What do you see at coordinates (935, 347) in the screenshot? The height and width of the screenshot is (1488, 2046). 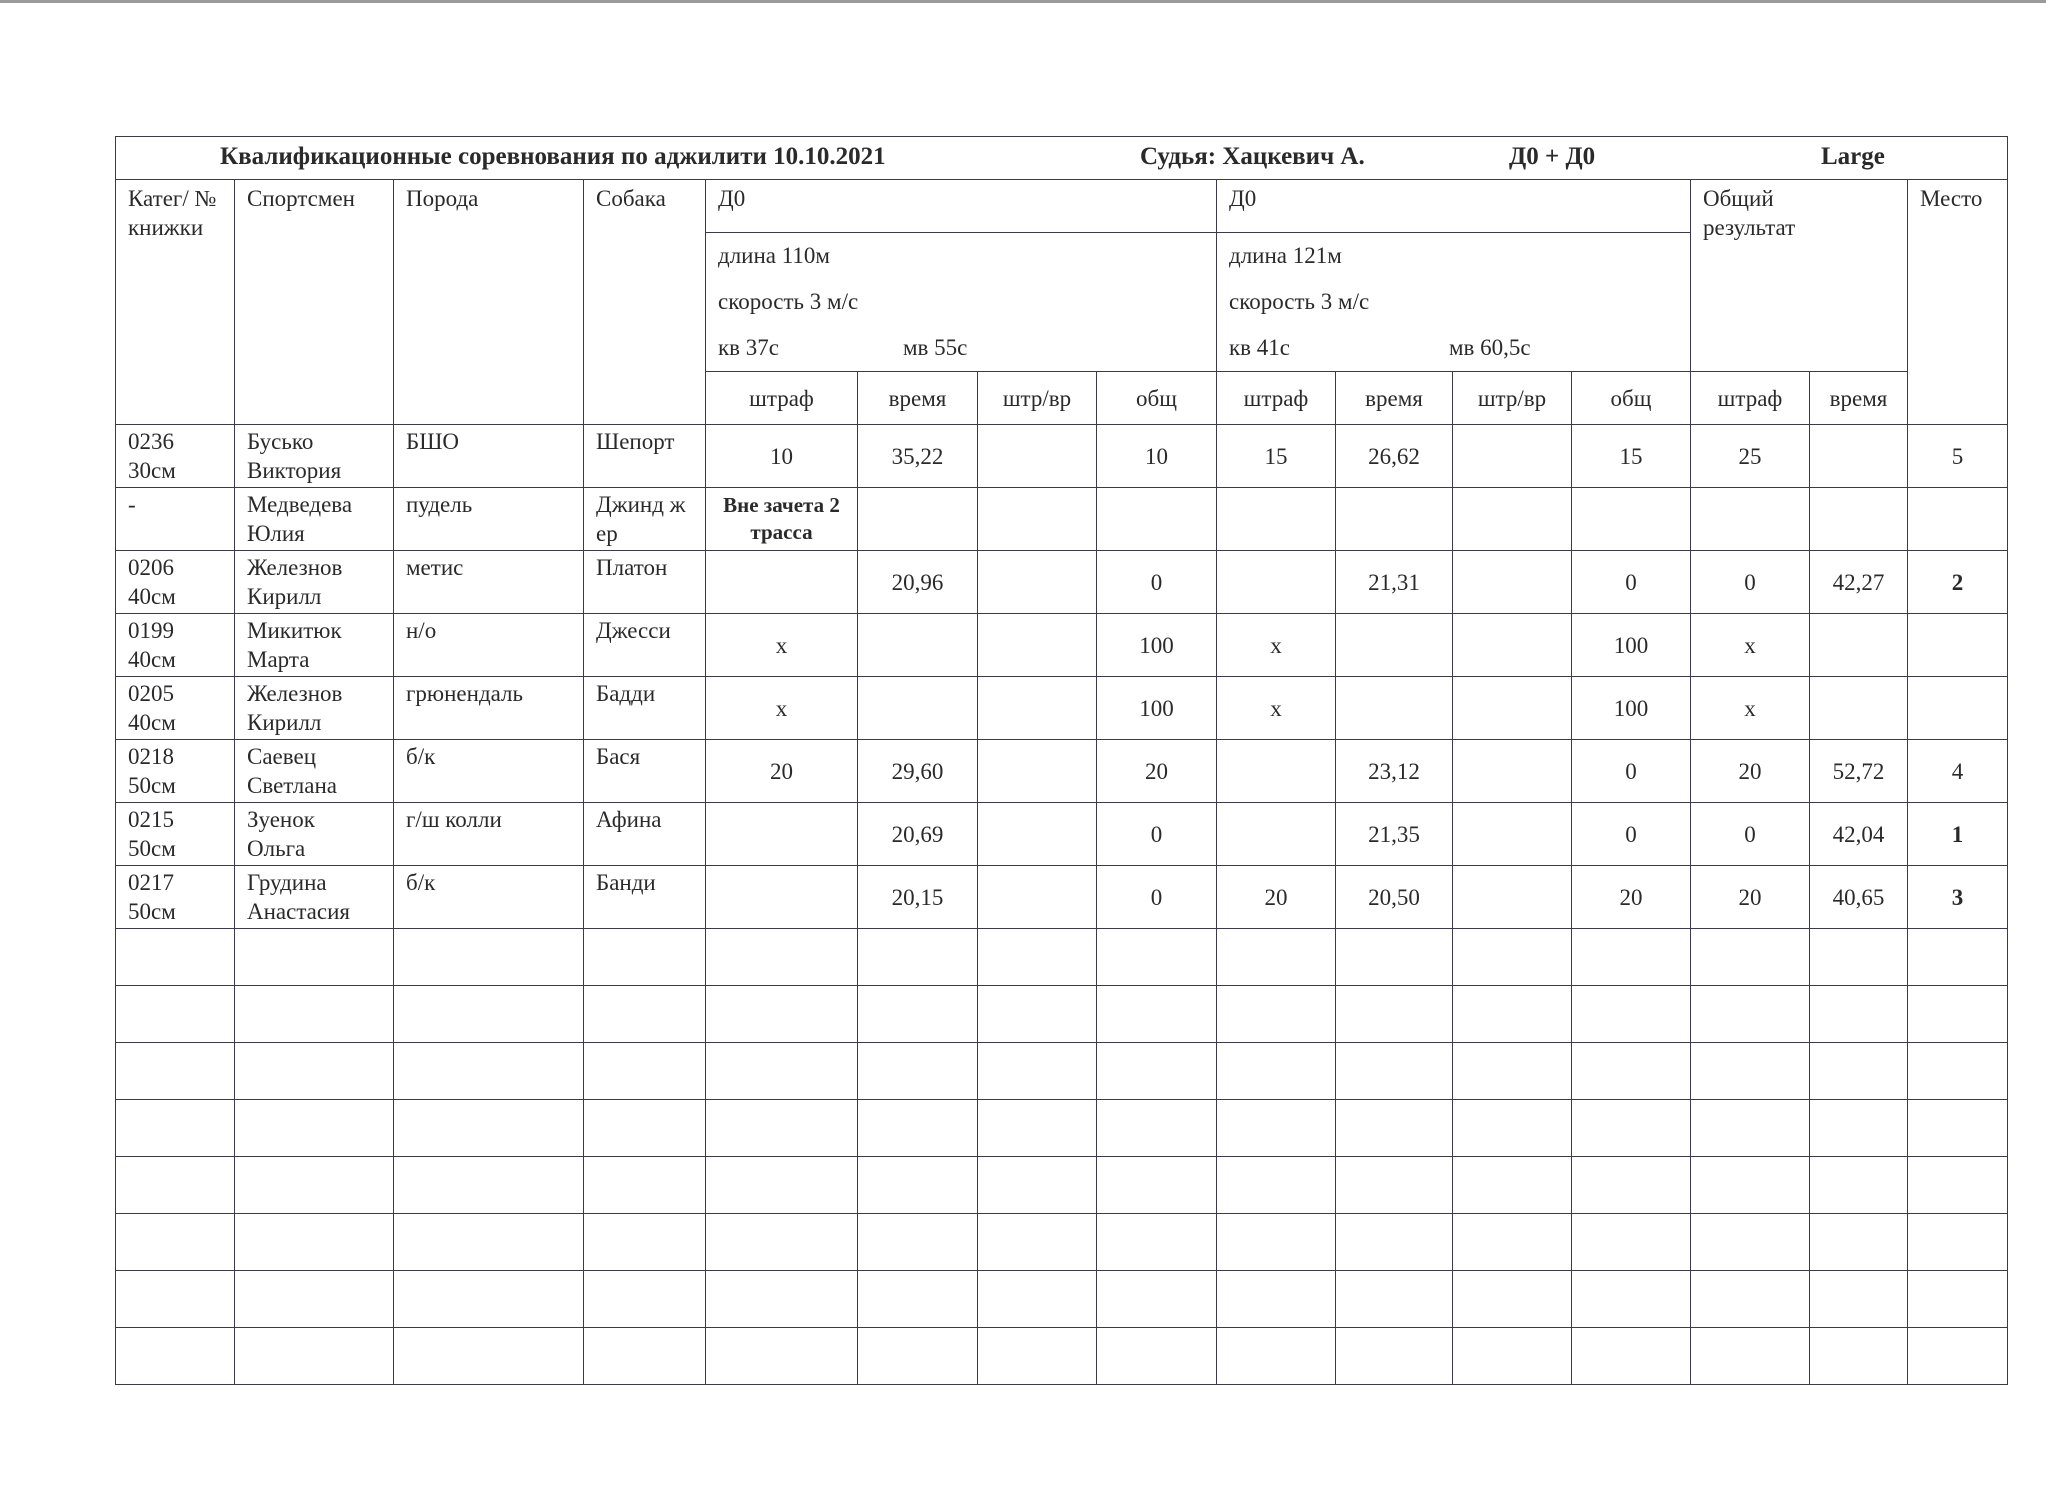 I see `run1-mv: мв 55с` at bounding box center [935, 347].